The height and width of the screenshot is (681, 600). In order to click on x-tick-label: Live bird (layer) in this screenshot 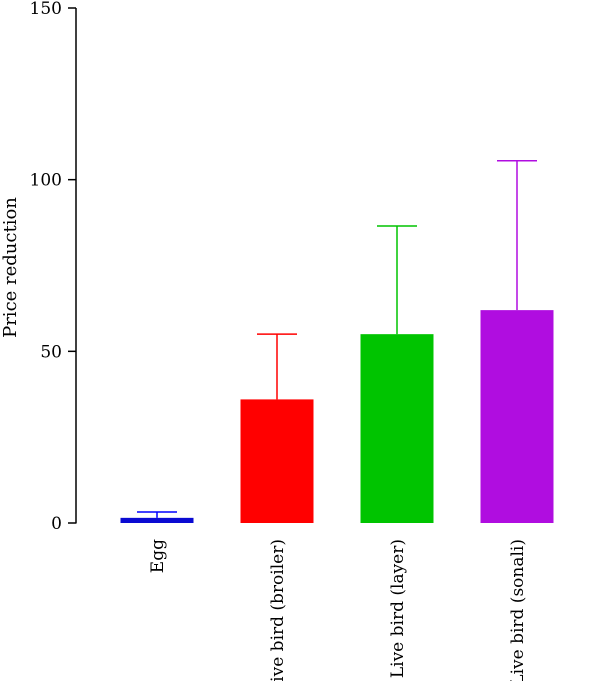, I will do `click(398, 608)`.